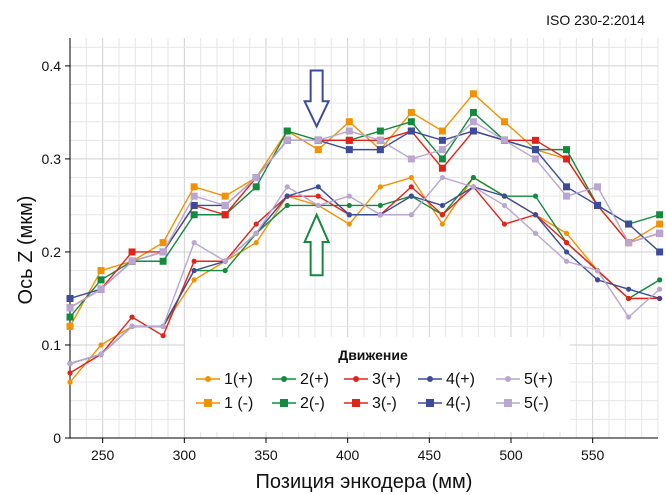  What do you see at coordinates (386, 379) in the screenshot?
I see `legend-label: 3(+)` at bounding box center [386, 379].